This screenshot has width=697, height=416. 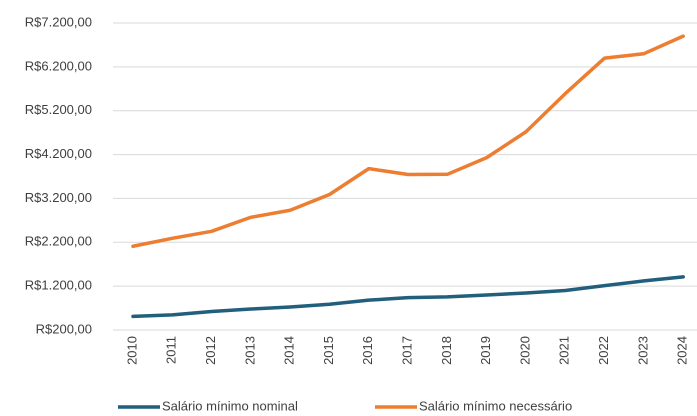 What do you see at coordinates (210, 350) in the screenshot?
I see `x-tick-label: 2012` at bounding box center [210, 350].